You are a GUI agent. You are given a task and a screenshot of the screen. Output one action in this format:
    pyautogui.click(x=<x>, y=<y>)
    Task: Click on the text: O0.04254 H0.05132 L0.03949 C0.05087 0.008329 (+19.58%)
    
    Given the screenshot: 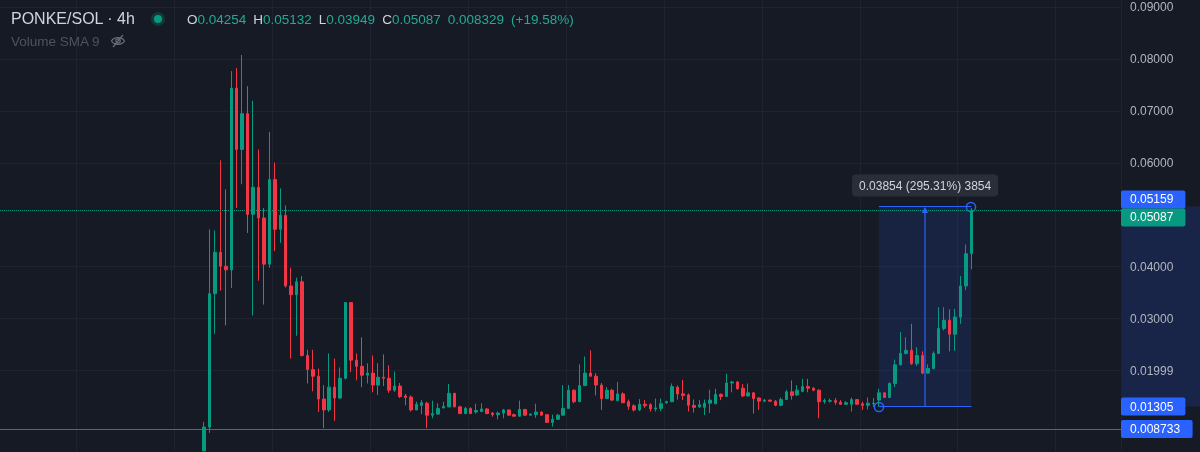 What is the action you would take?
    pyautogui.click(x=380, y=19)
    